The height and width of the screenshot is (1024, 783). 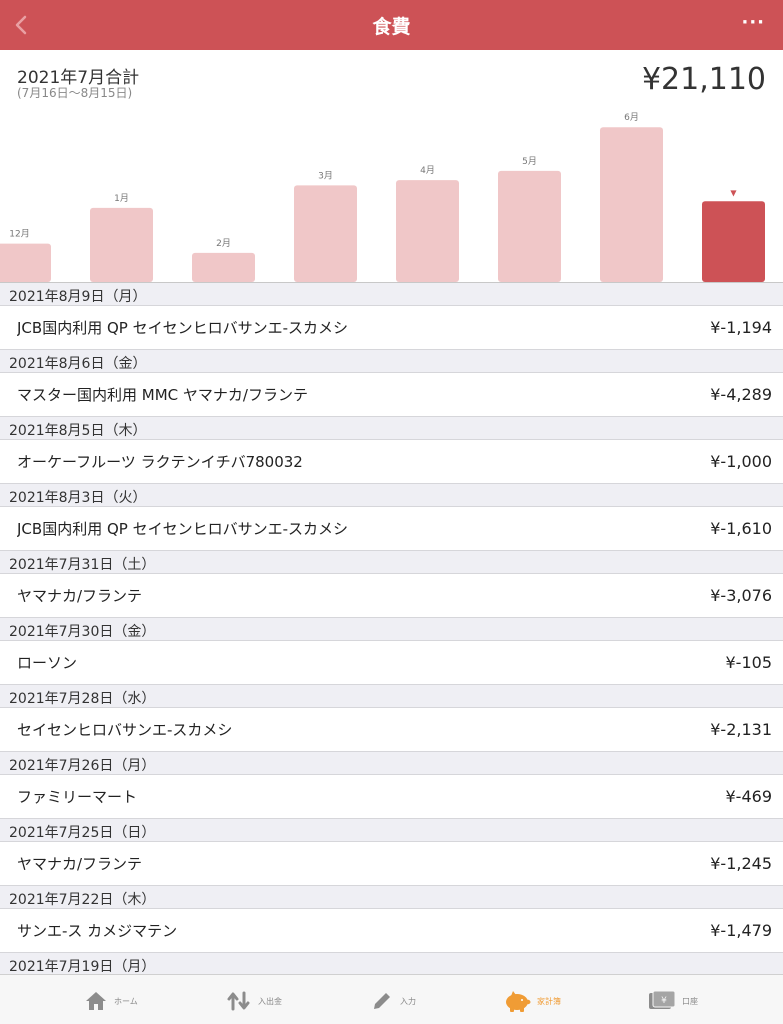 I want to click on transaction-amount: ¥-3,076, so click(x=741, y=595).